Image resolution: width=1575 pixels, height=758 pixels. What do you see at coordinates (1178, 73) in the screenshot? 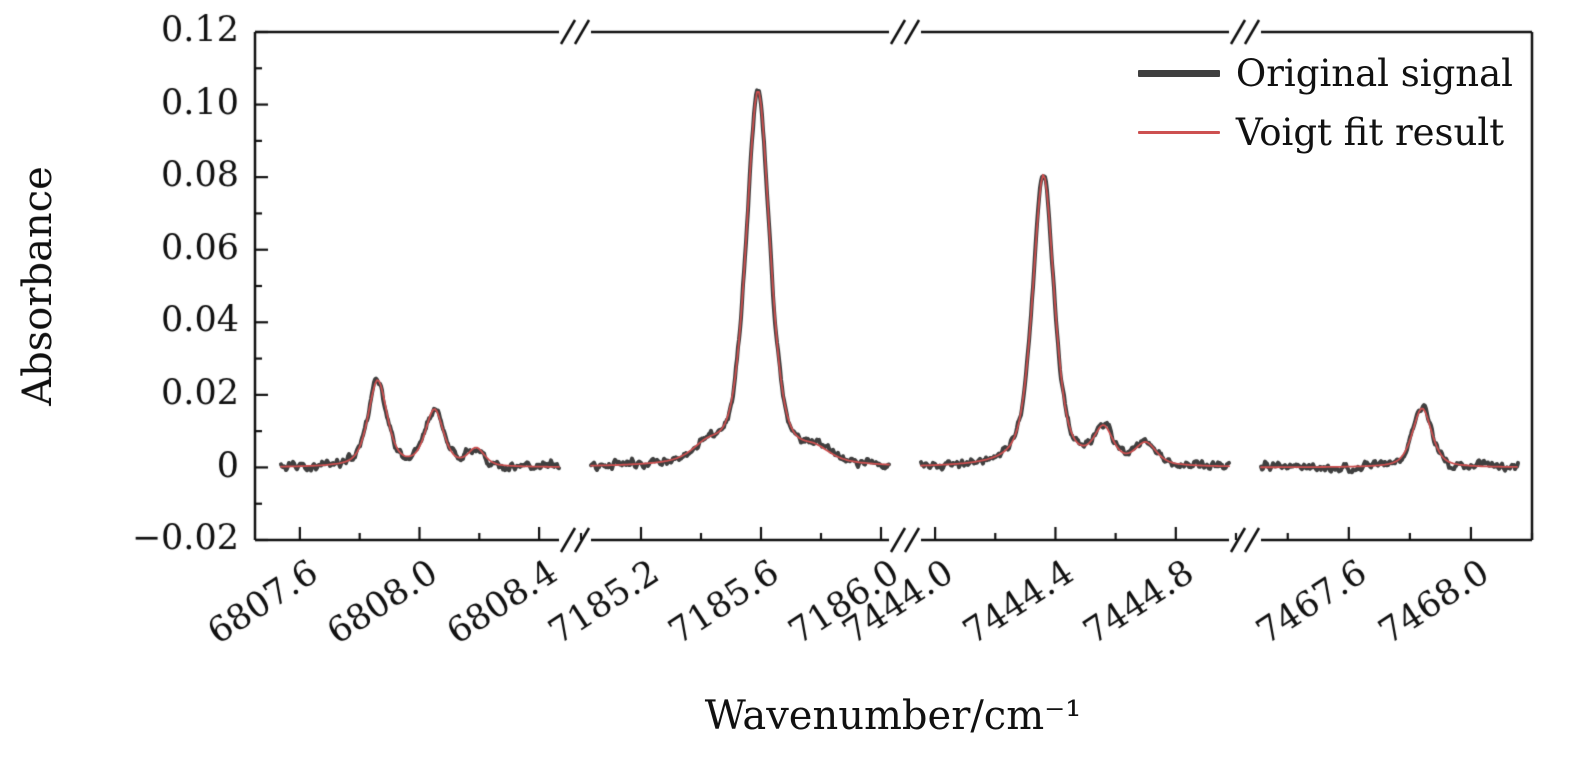
I see `original-signal-line-swatch` at bounding box center [1178, 73].